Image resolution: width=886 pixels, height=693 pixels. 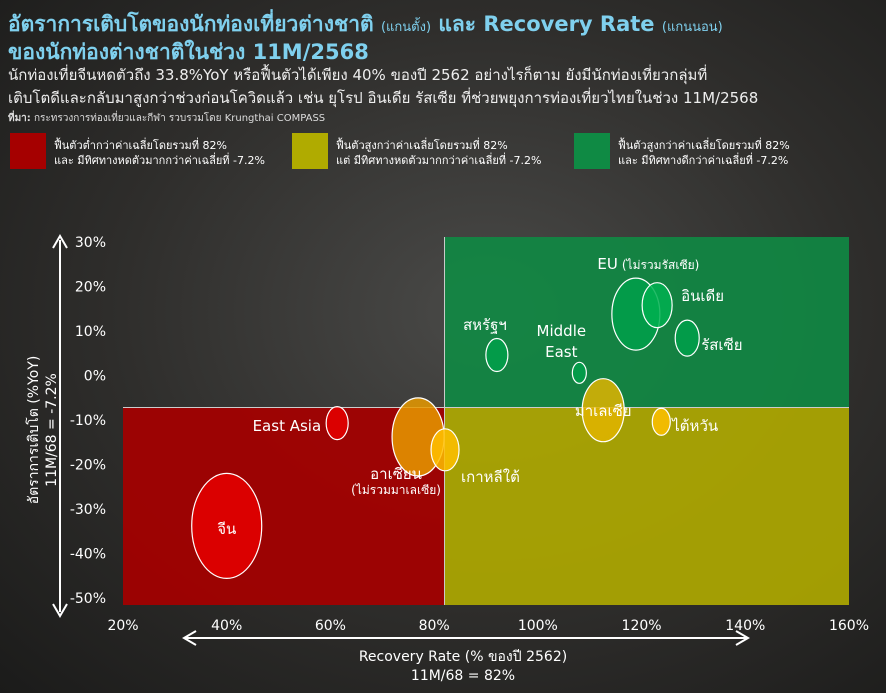 What do you see at coordinates (88, 555) in the screenshot?
I see `y-tick-label: -40%` at bounding box center [88, 555].